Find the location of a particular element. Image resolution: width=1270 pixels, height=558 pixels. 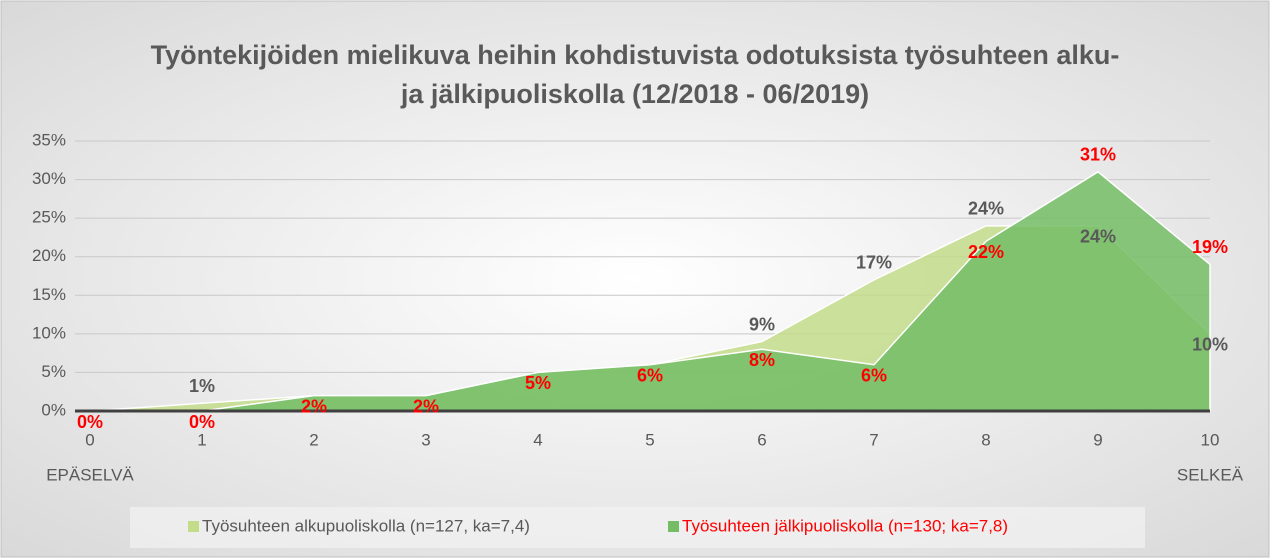

y-tick-label: 35% is located at coordinates (49, 139).